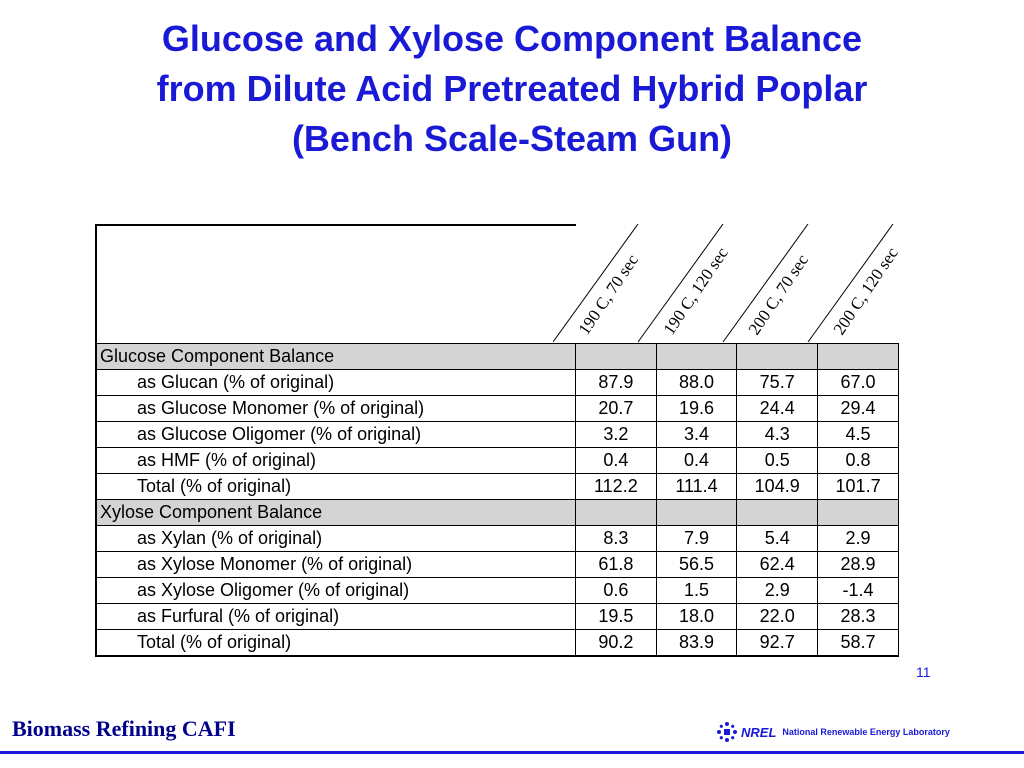 The height and width of the screenshot is (768, 1024). Describe the element at coordinates (923, 672) in the screenshot. I see `page-number: 11` at that location.